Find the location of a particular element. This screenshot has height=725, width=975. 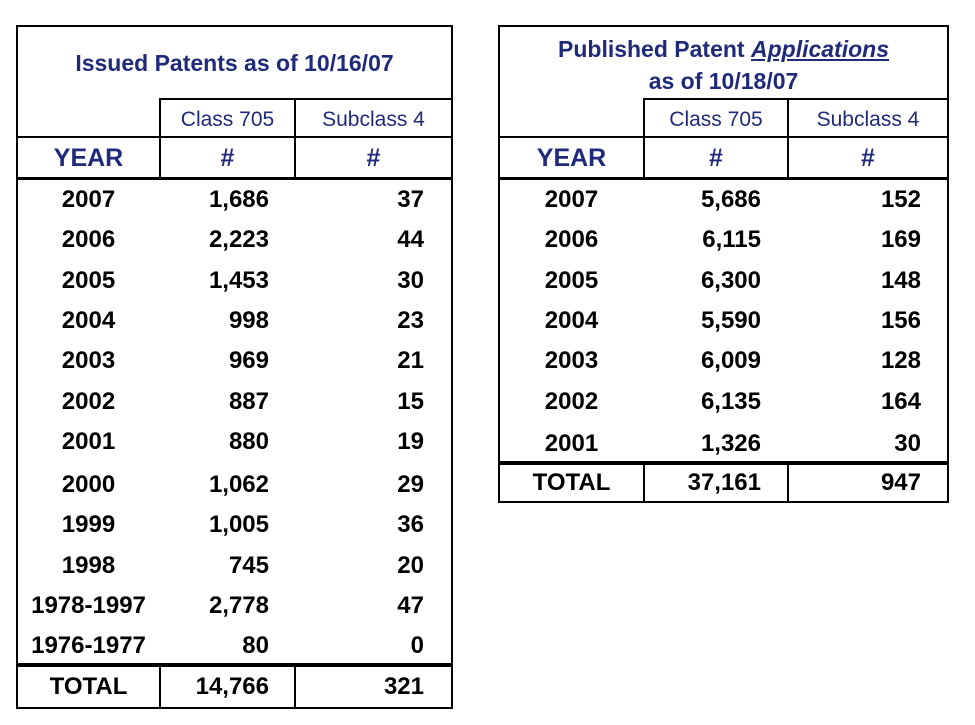

published-subheader-bottom-line is located at coordinates (723, 137).